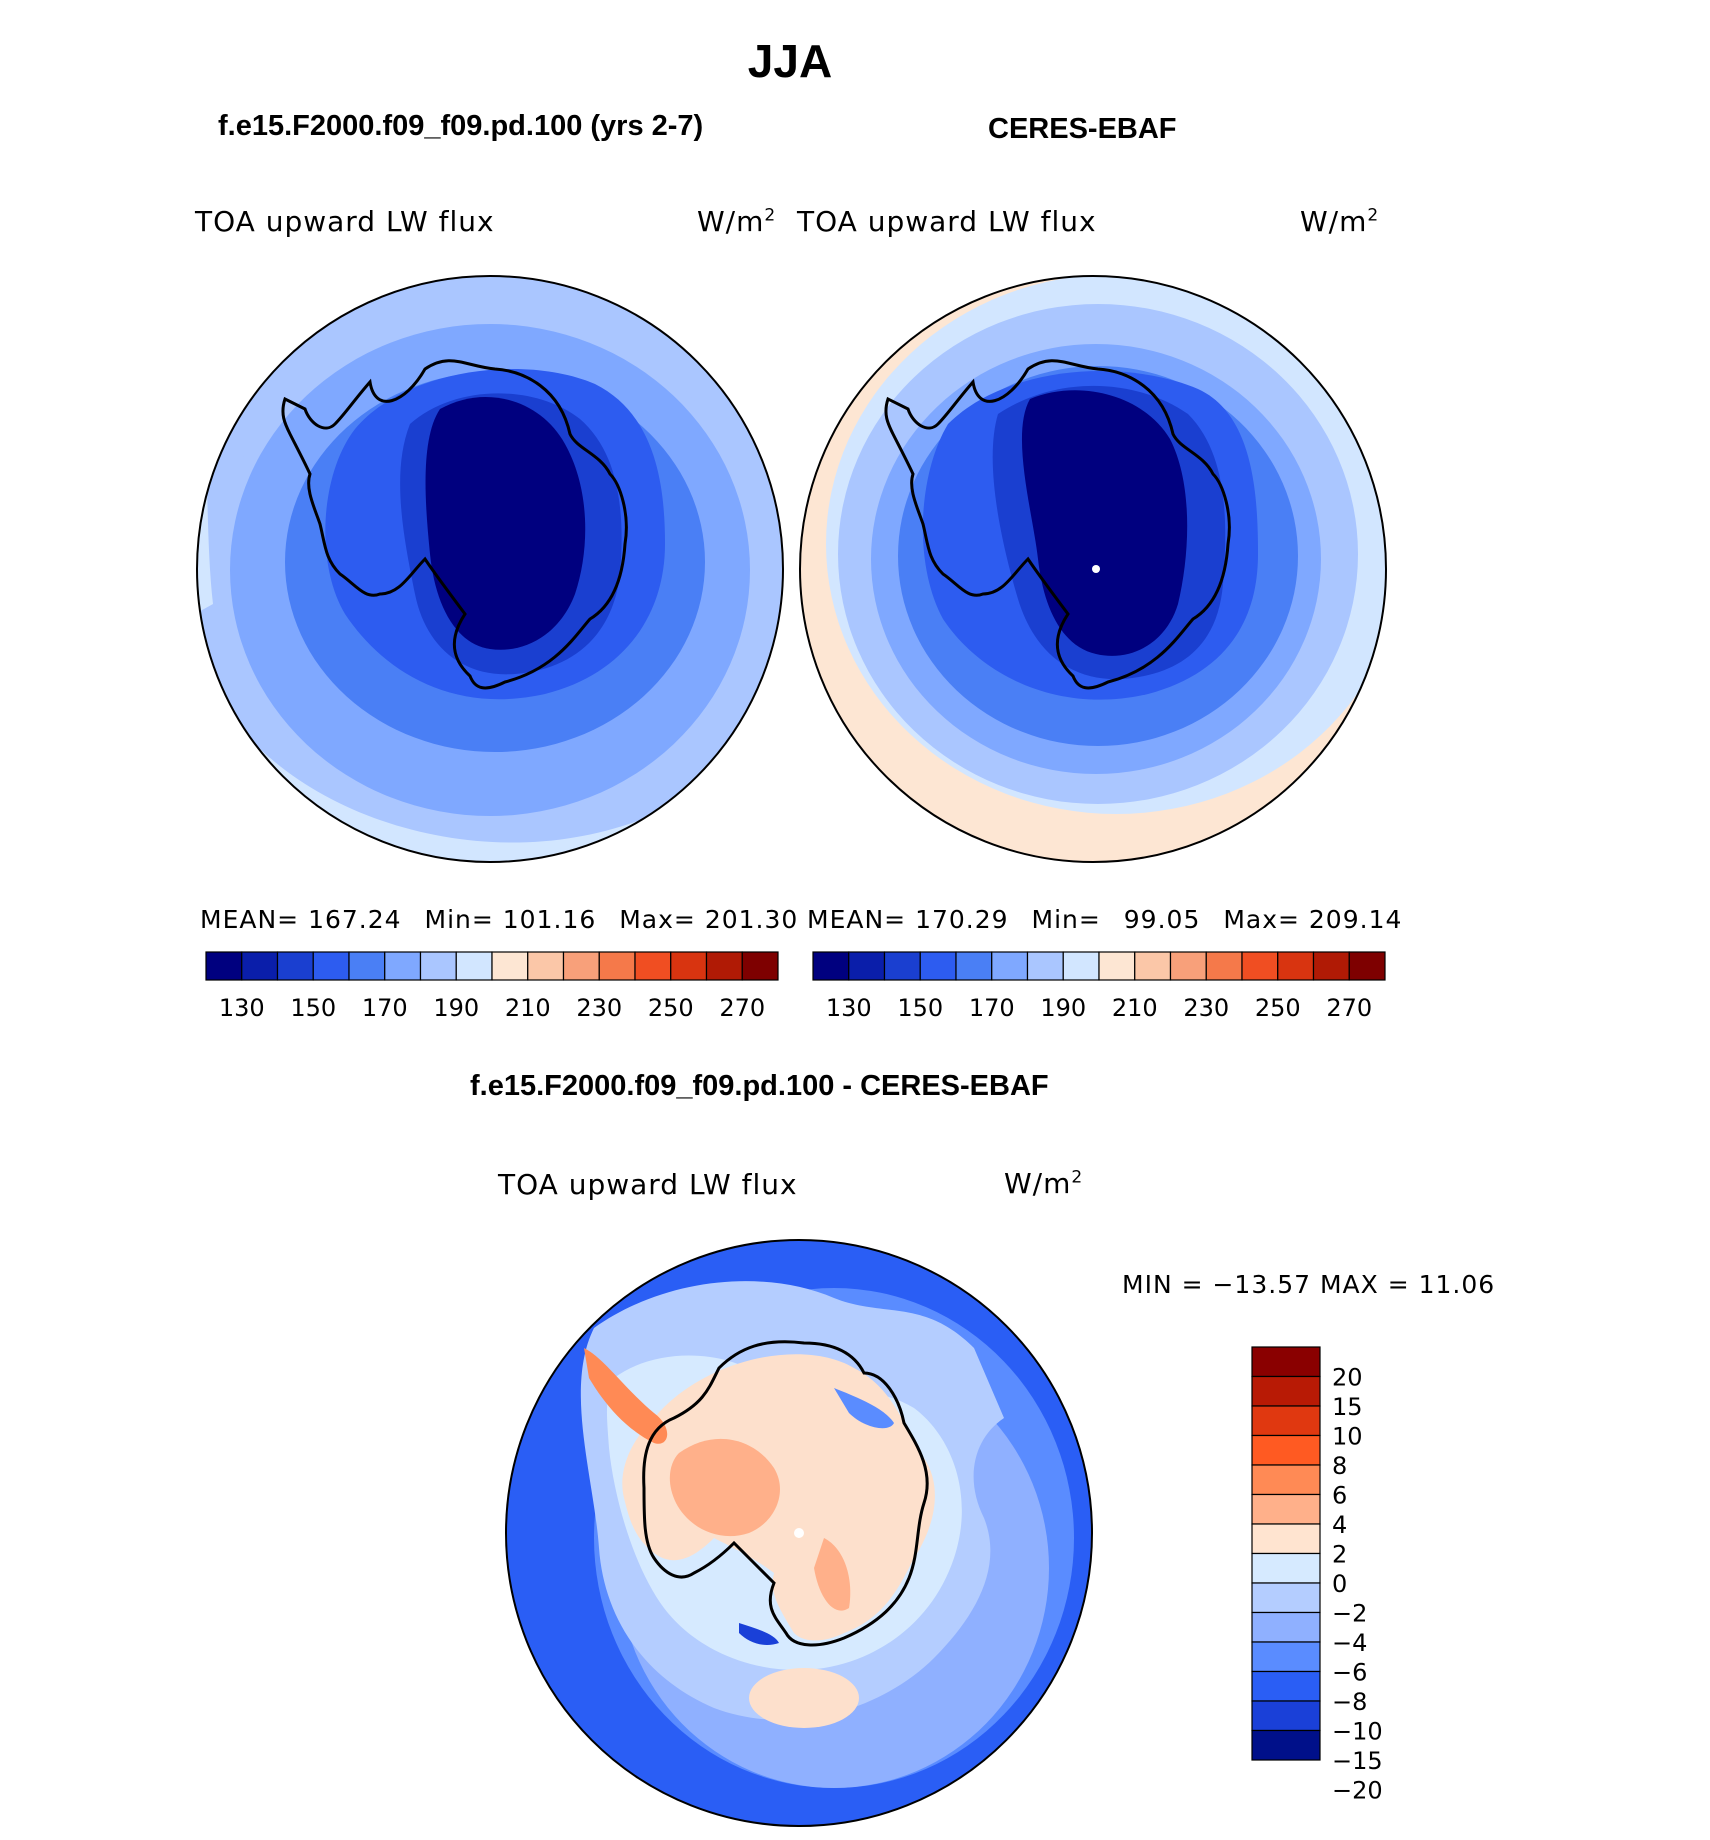 Image resolution: width=1710 pixels, height=1840 pixels. Describe the element at coordinates (1347, 1378) in the screenshot. I see `colorbar-tick-label: 20` at that location.